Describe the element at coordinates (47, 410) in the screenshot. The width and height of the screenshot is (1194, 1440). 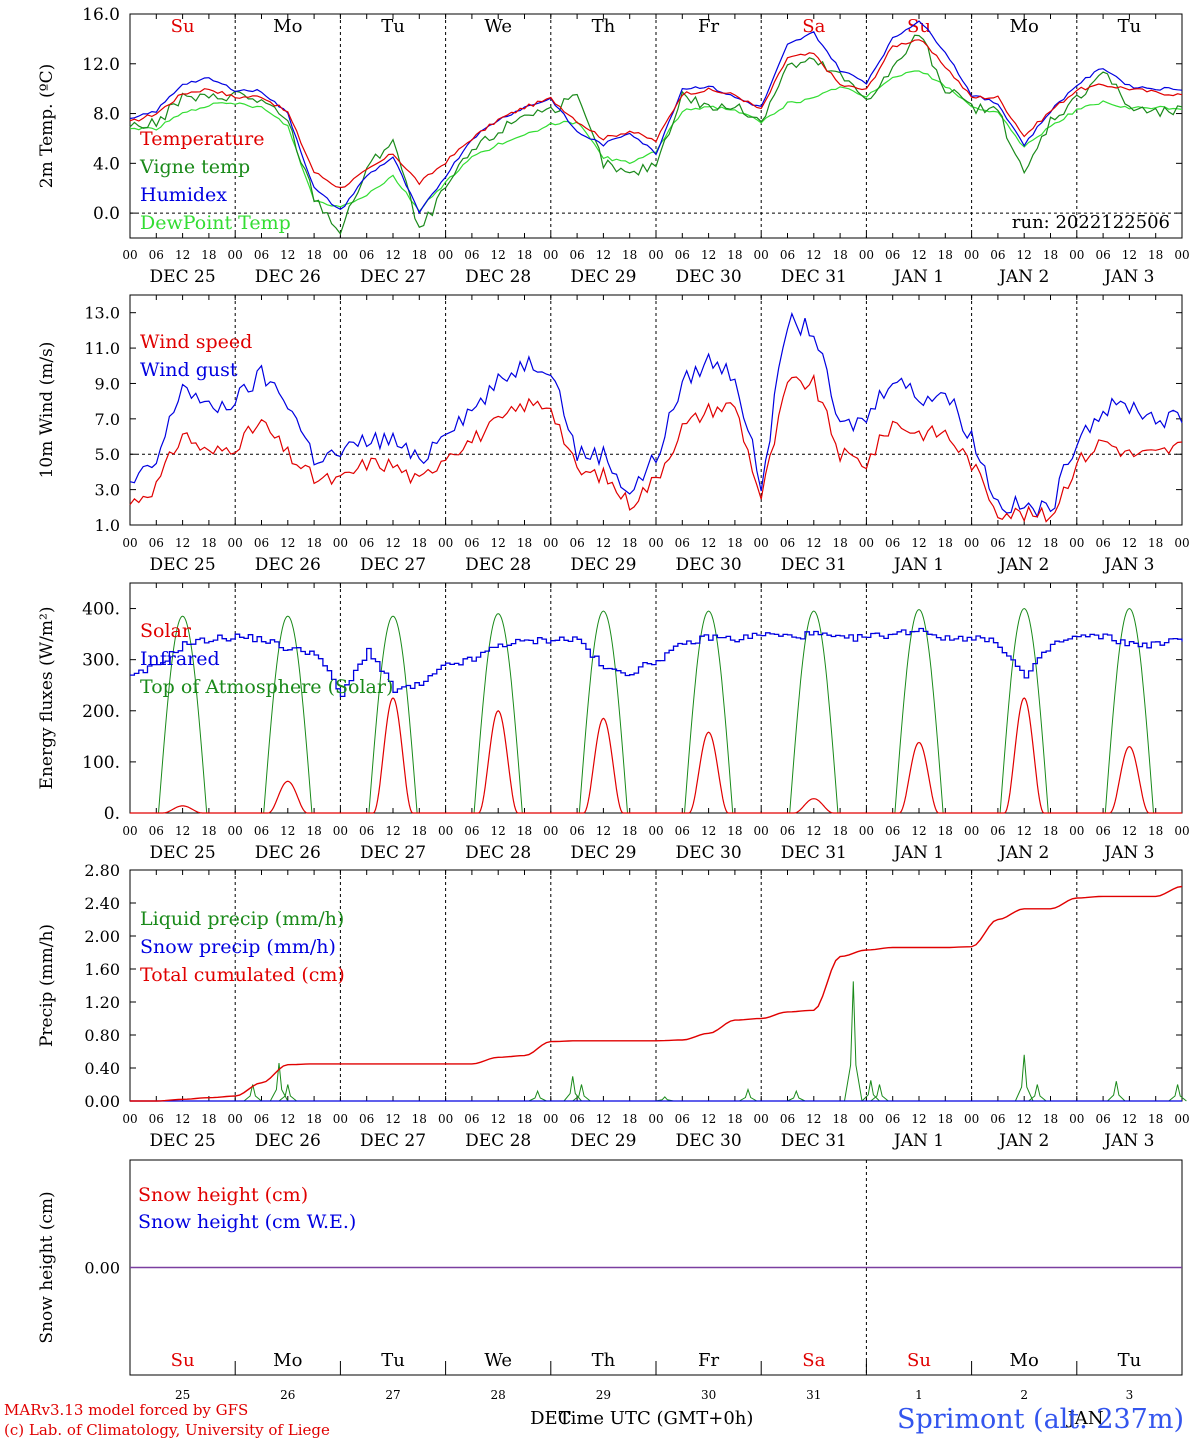
I see `y-axis-label: 10m Wind (m/s)` at that location.